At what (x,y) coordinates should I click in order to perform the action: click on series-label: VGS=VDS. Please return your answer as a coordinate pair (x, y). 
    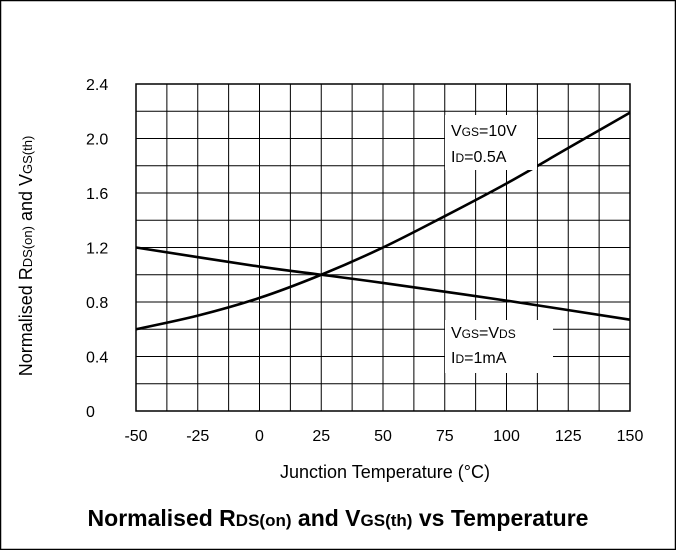
    Looking at the image, I should click on (483, 333).